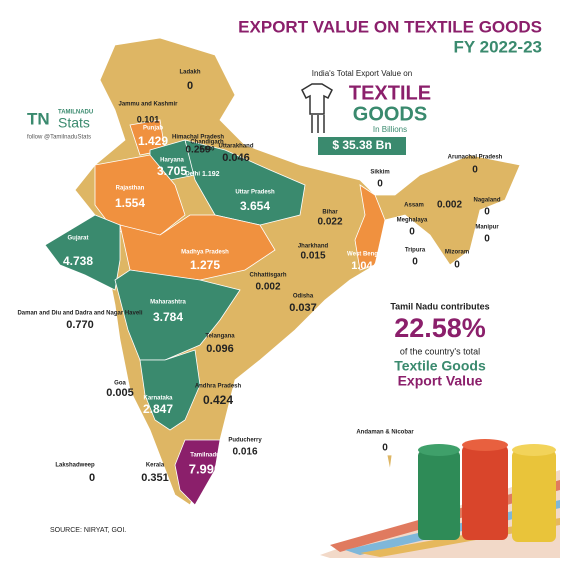 The width and height of the screenshot is (581, 565). Describe the element at coordinates (192, 175) in the screenshot. I see `state-name: Delhi` at that location.